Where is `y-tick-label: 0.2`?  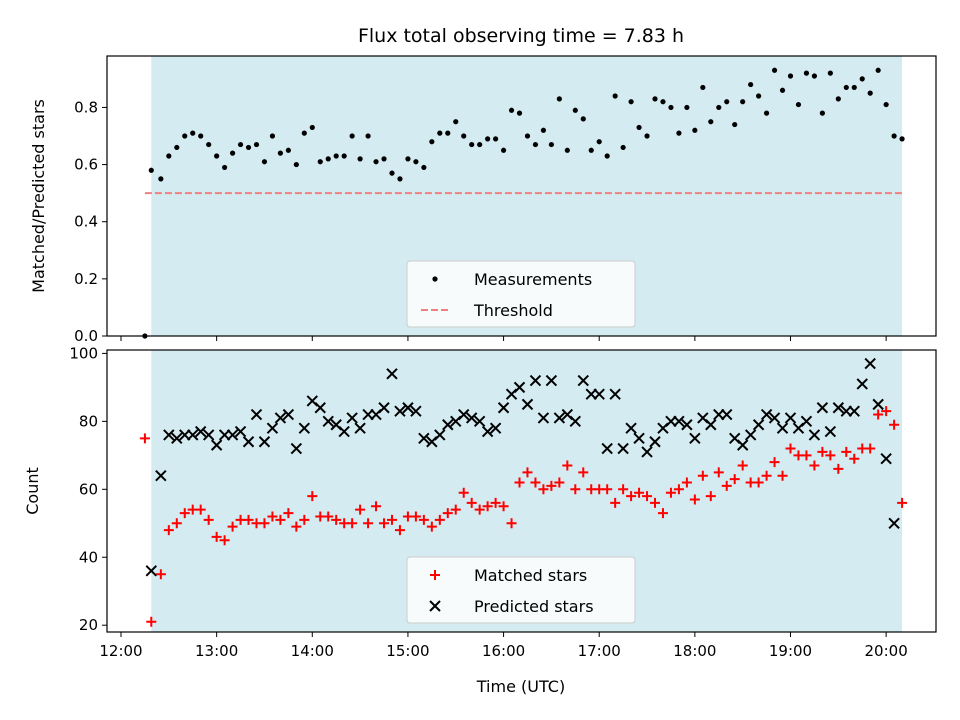 y-tick-label: 0.2 is located at coordinates (86, 279).